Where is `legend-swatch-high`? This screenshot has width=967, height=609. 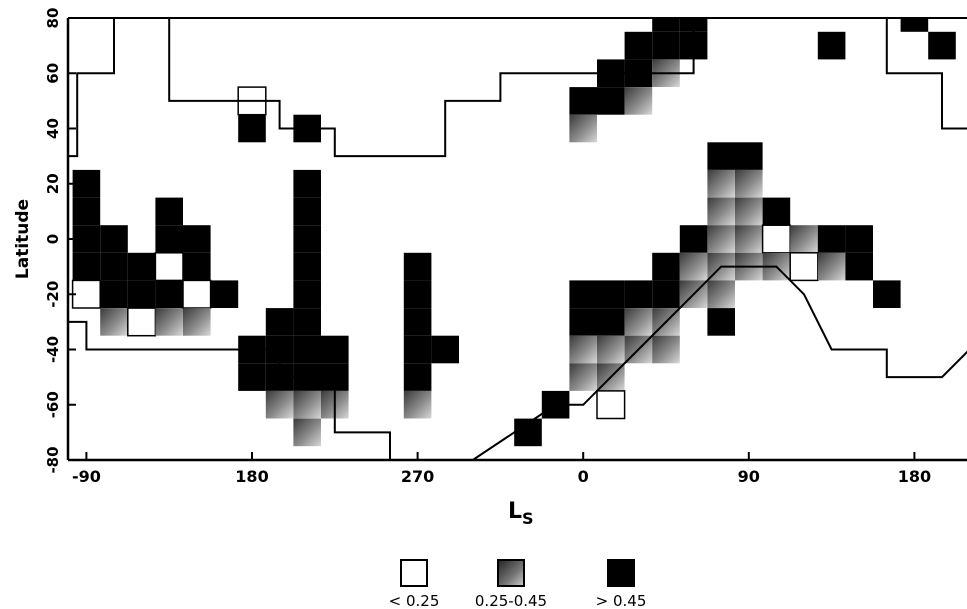
legend-swatch-high is located at coordinates (621, 573).